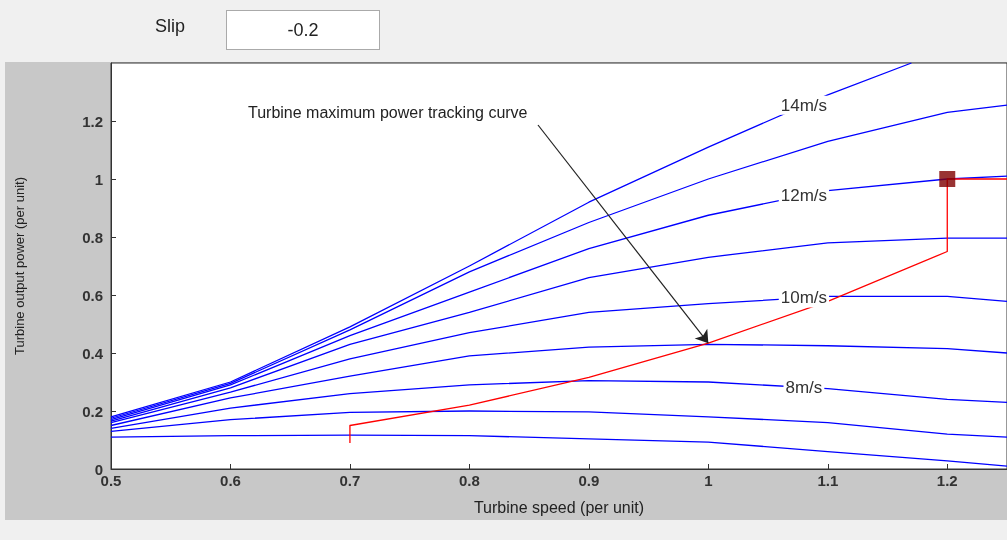 Image resolution: width=1007 pixels, height=540 pixels. I want to click on y-tick-label: 1, so click(98, 179).